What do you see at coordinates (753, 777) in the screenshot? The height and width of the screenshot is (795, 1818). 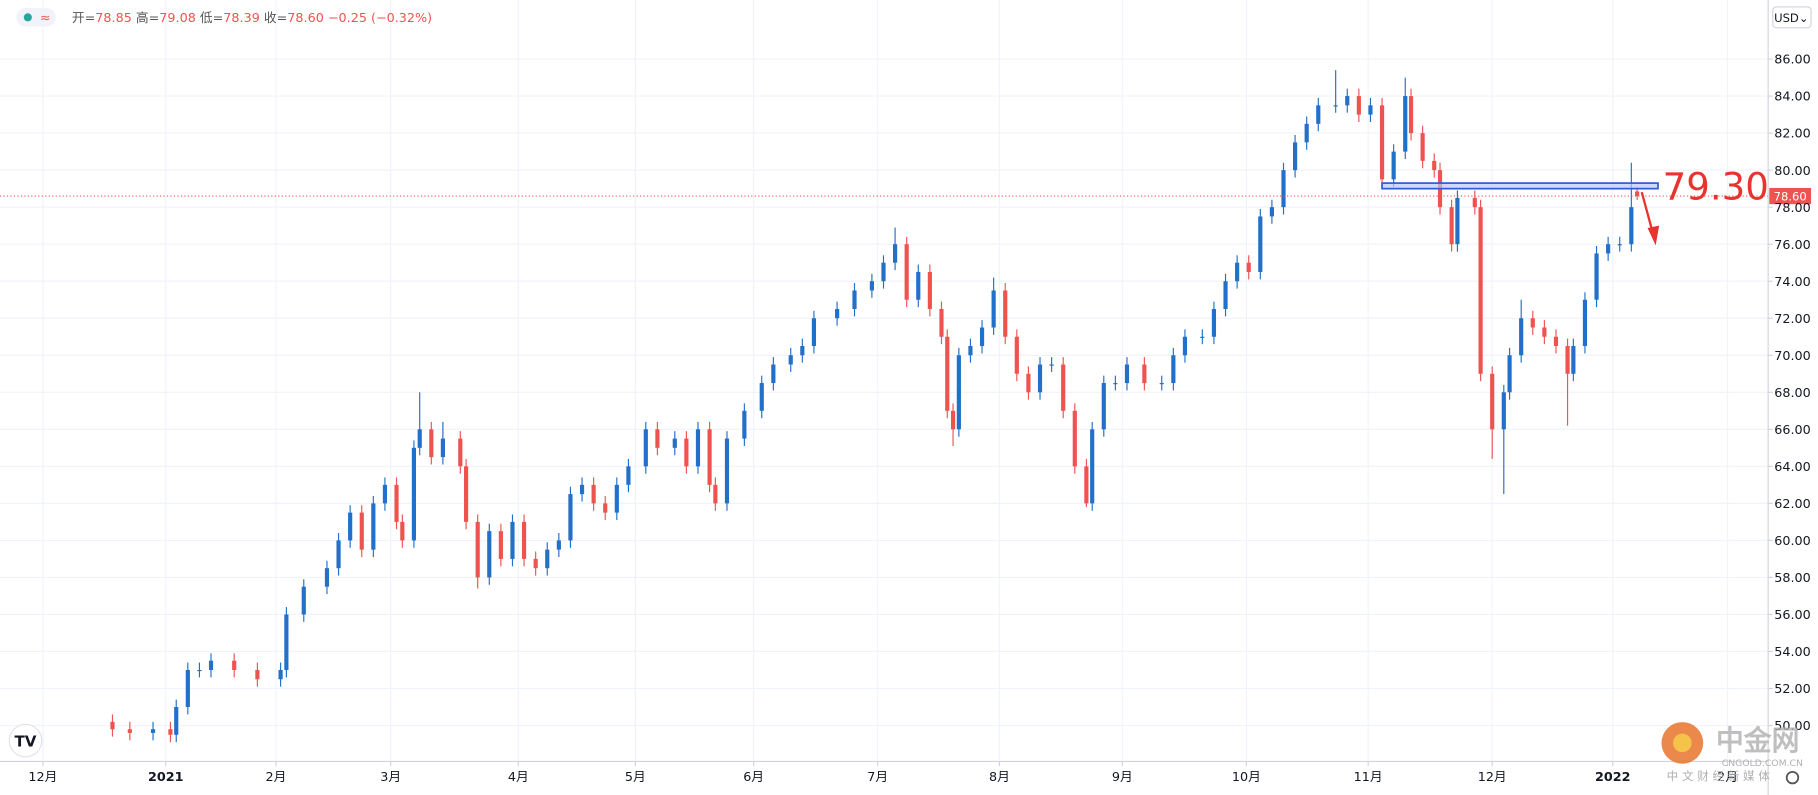 I see `x-tick-label: 6月` at bounding box center [753, 777].